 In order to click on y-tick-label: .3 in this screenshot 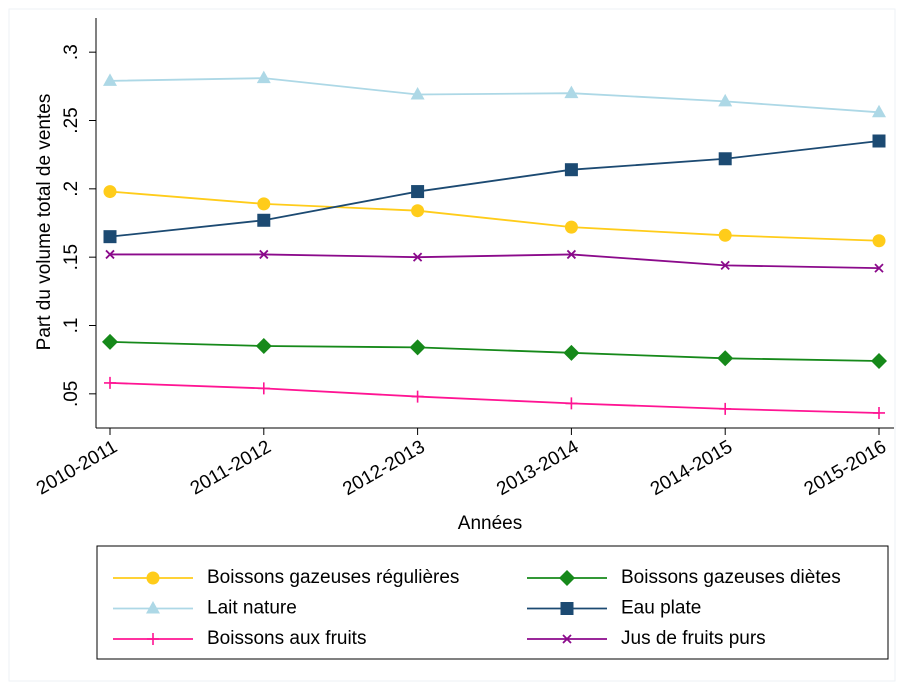, I will do `click(71, 52)`.